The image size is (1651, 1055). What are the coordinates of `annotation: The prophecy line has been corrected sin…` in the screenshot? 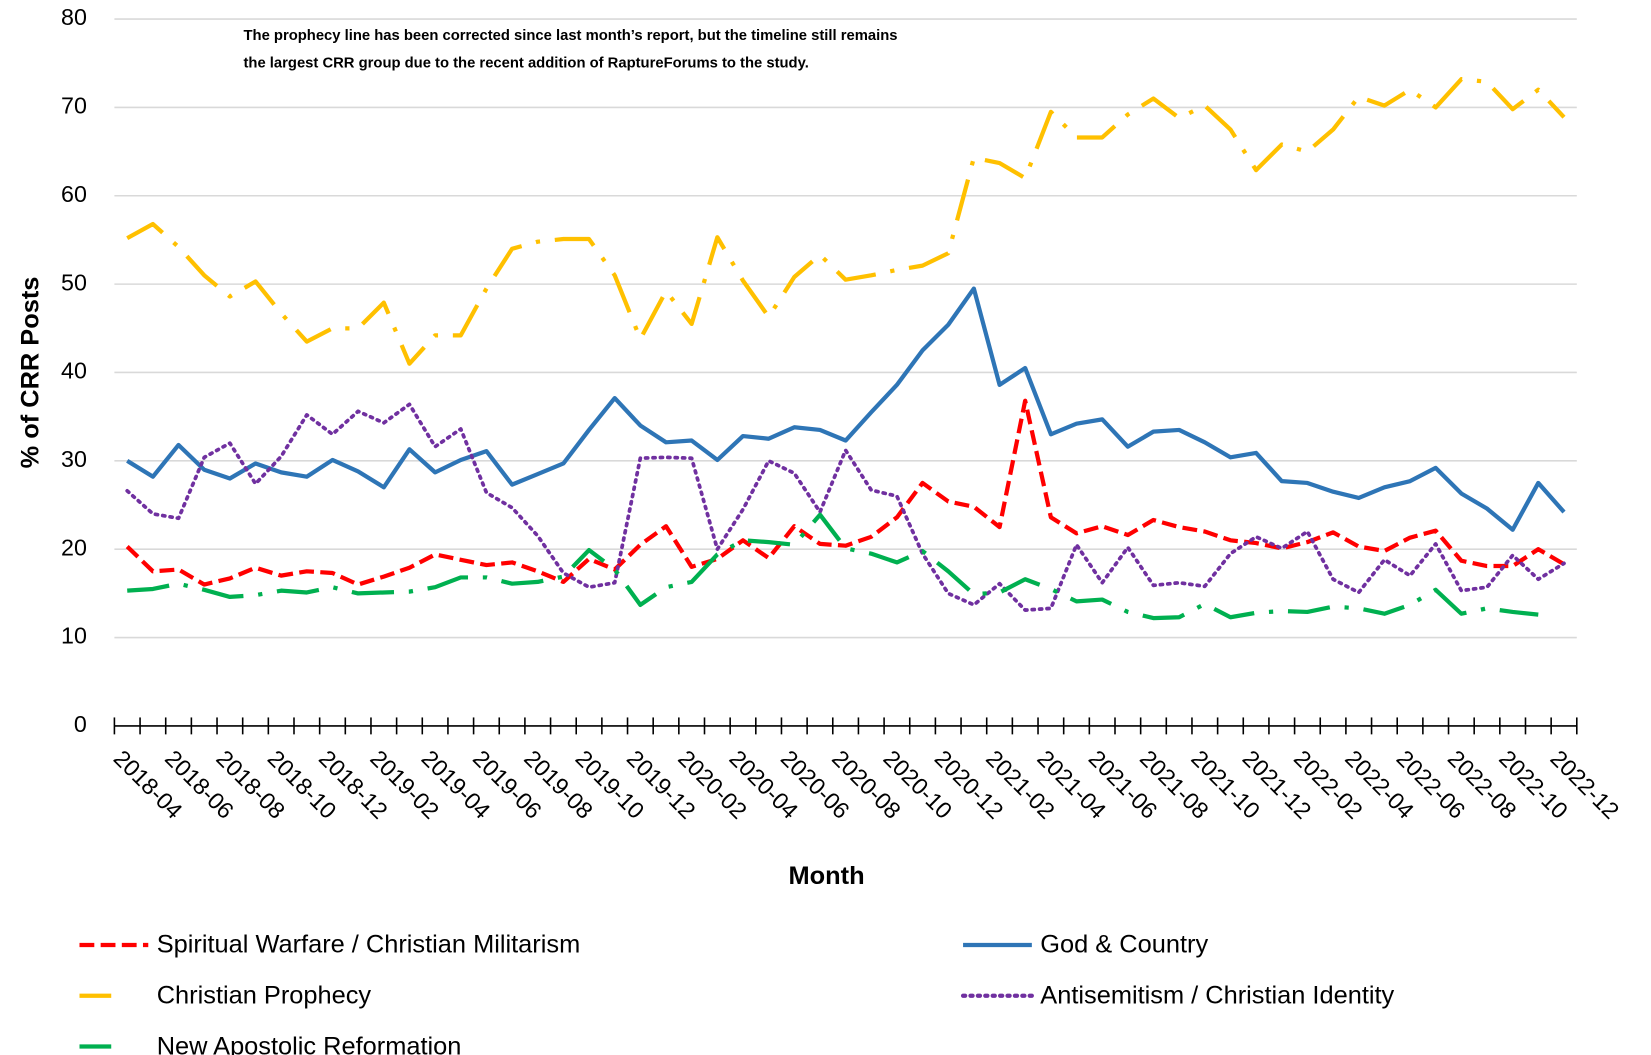 It's located at (571, 36).